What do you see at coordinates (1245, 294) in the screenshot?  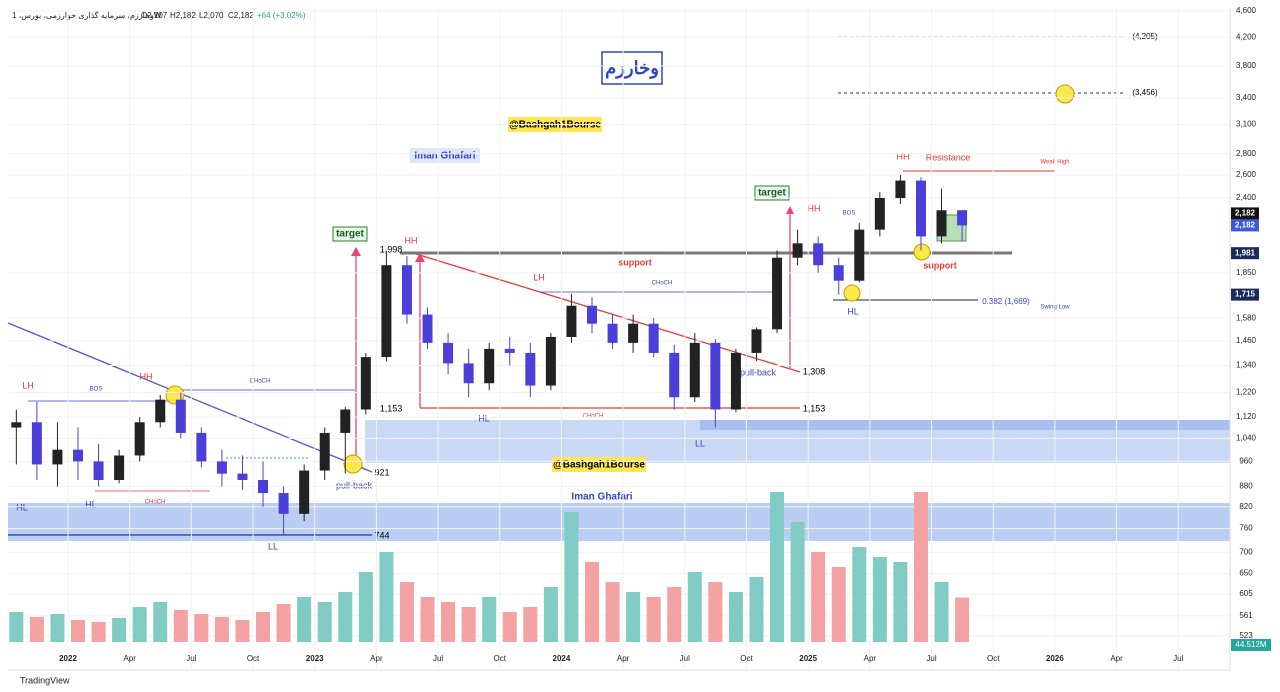 I see `price-tag-label: 1,715` at bounding box center [1245, 294].